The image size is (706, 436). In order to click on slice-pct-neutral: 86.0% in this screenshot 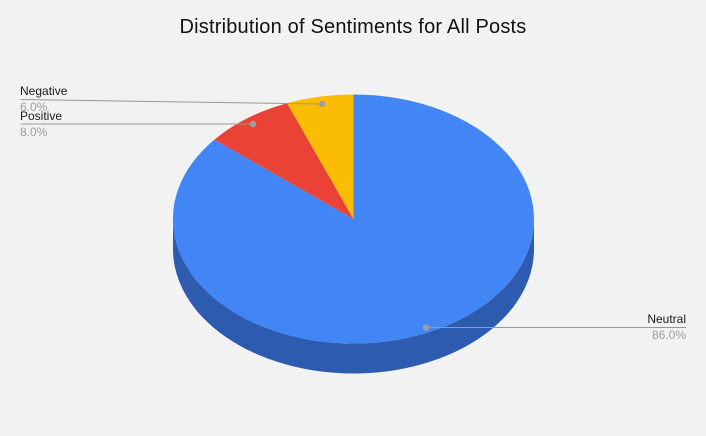, I will do `click(668, 335)`.